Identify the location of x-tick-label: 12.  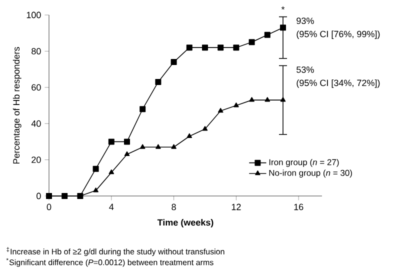
(236, 207).